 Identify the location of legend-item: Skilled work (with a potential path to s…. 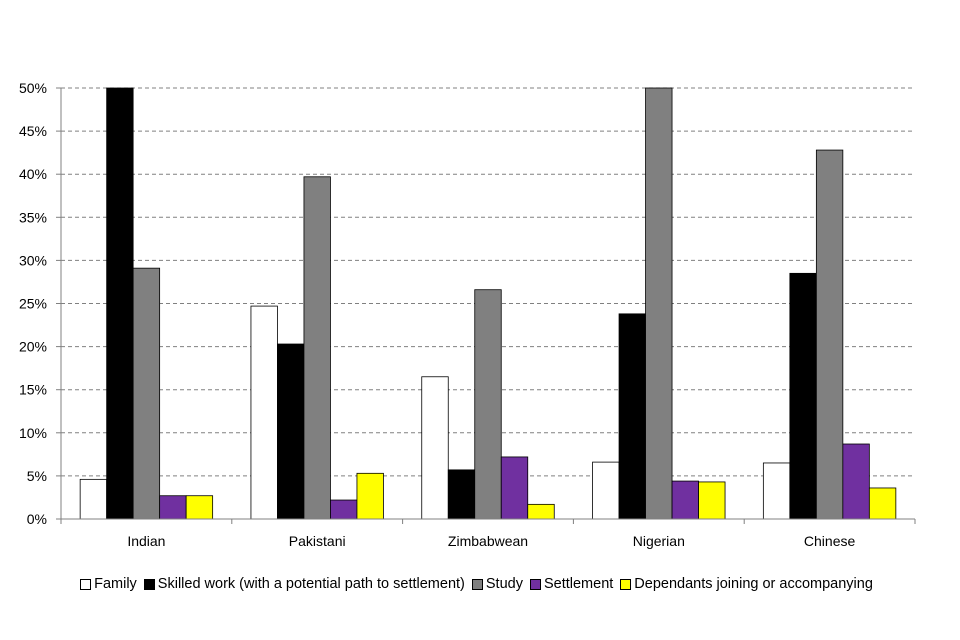
(304, 584).